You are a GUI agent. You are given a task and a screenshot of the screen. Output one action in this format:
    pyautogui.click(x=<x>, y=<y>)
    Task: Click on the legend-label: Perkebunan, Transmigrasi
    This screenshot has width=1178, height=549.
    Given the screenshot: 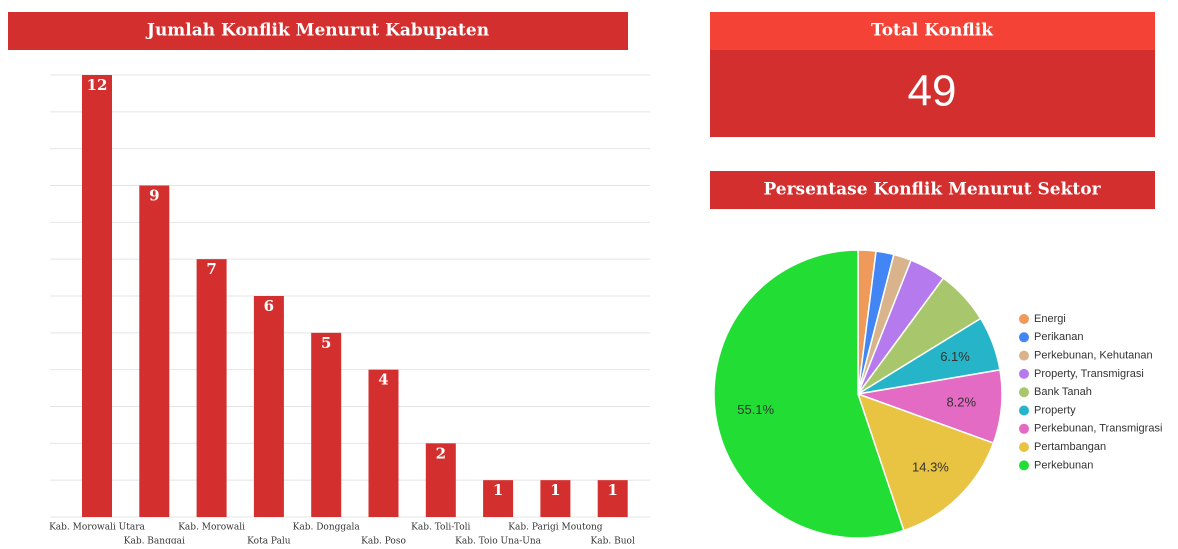 What is the action you would take?
    pyautogui.click(x=1098, y=429)
    